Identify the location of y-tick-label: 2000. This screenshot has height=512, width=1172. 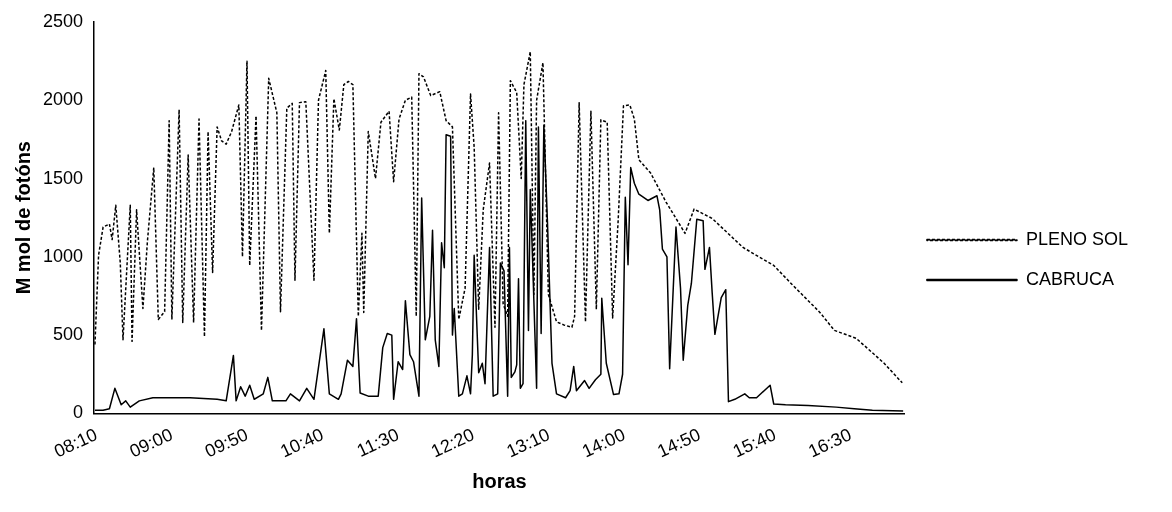
(63, 99).